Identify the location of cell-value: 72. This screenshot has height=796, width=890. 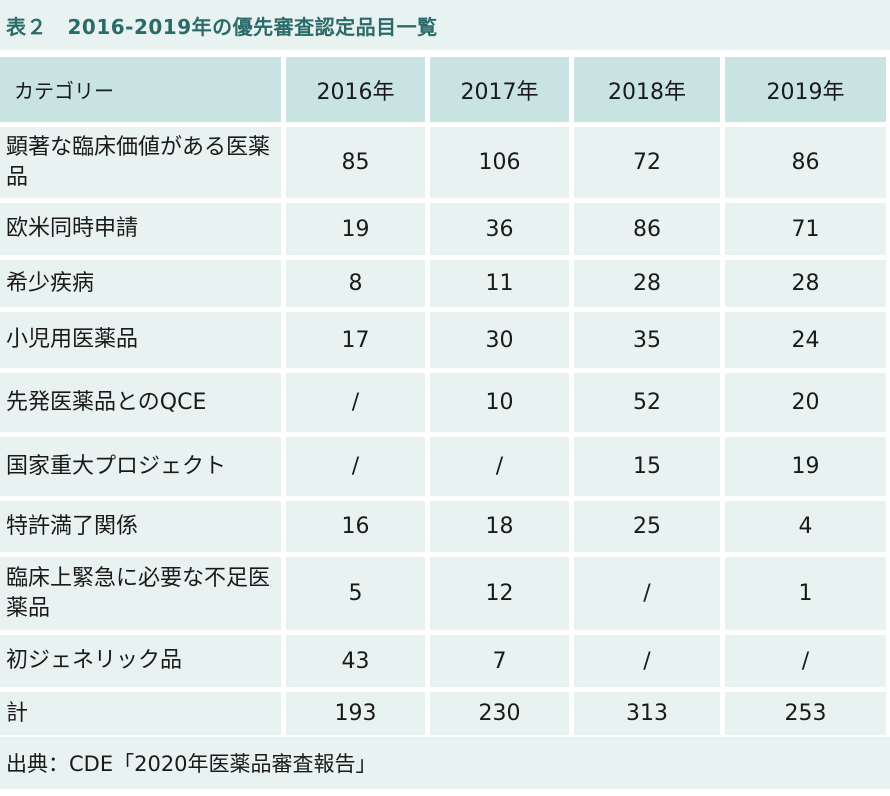
(647, 162).